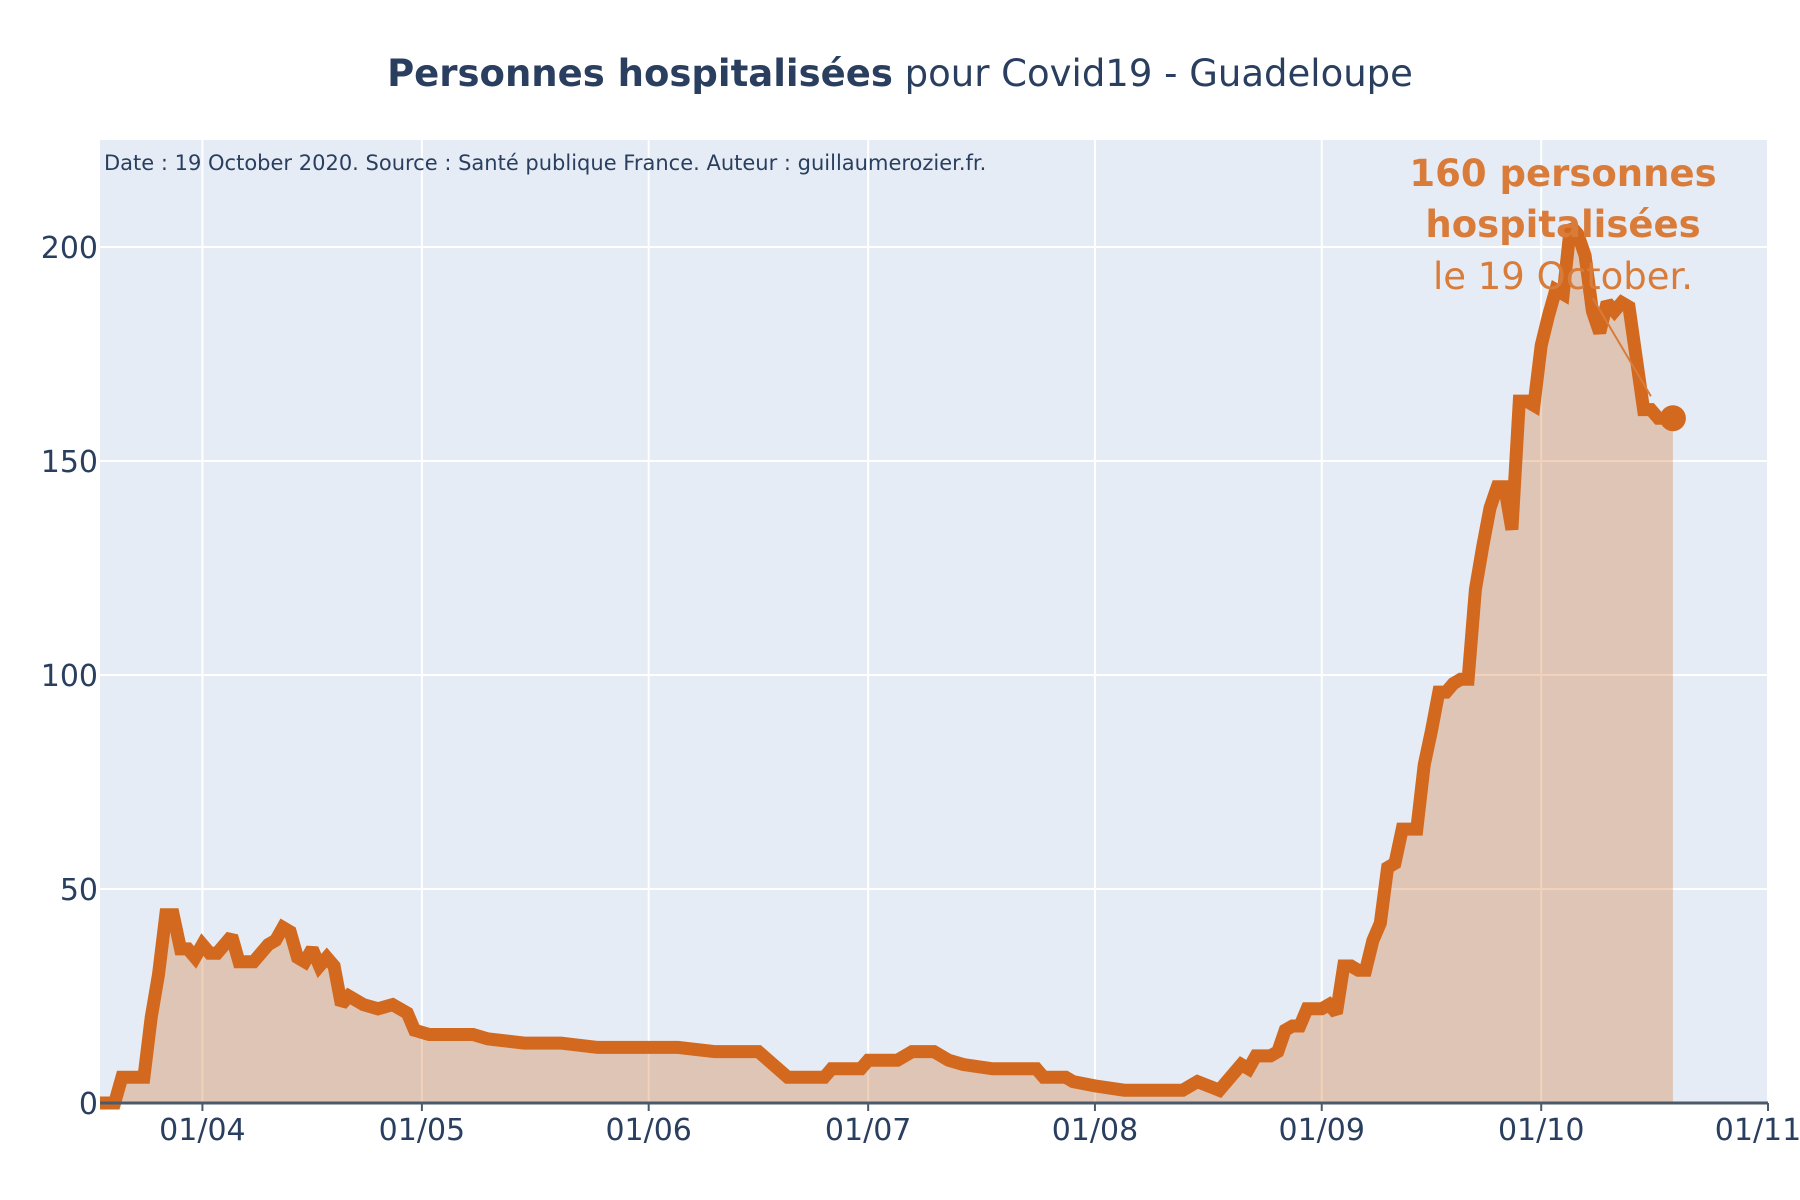 This screenshot has width=1800, height=1200. What do you see at coordinates (88, 1104) in the screenshot?
I see `y-tick-label: 0` at bounding box center [88, 1104].